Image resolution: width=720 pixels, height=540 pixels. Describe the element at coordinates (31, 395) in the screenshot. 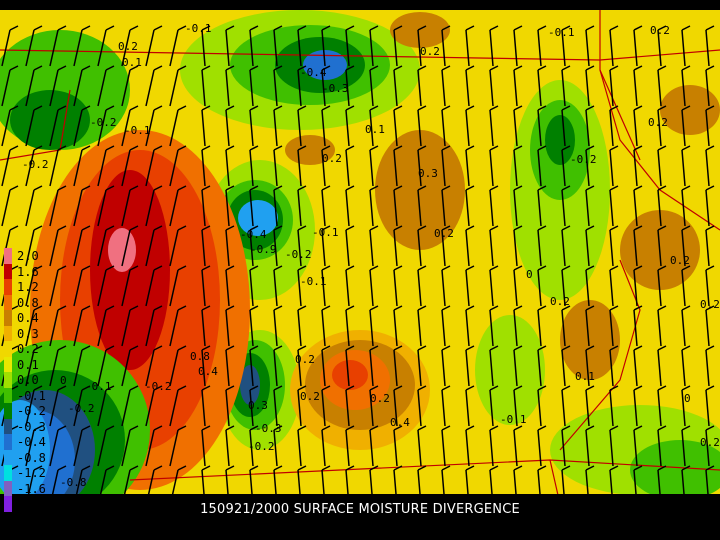

I see `legend-level-label: -0.1` at that location.